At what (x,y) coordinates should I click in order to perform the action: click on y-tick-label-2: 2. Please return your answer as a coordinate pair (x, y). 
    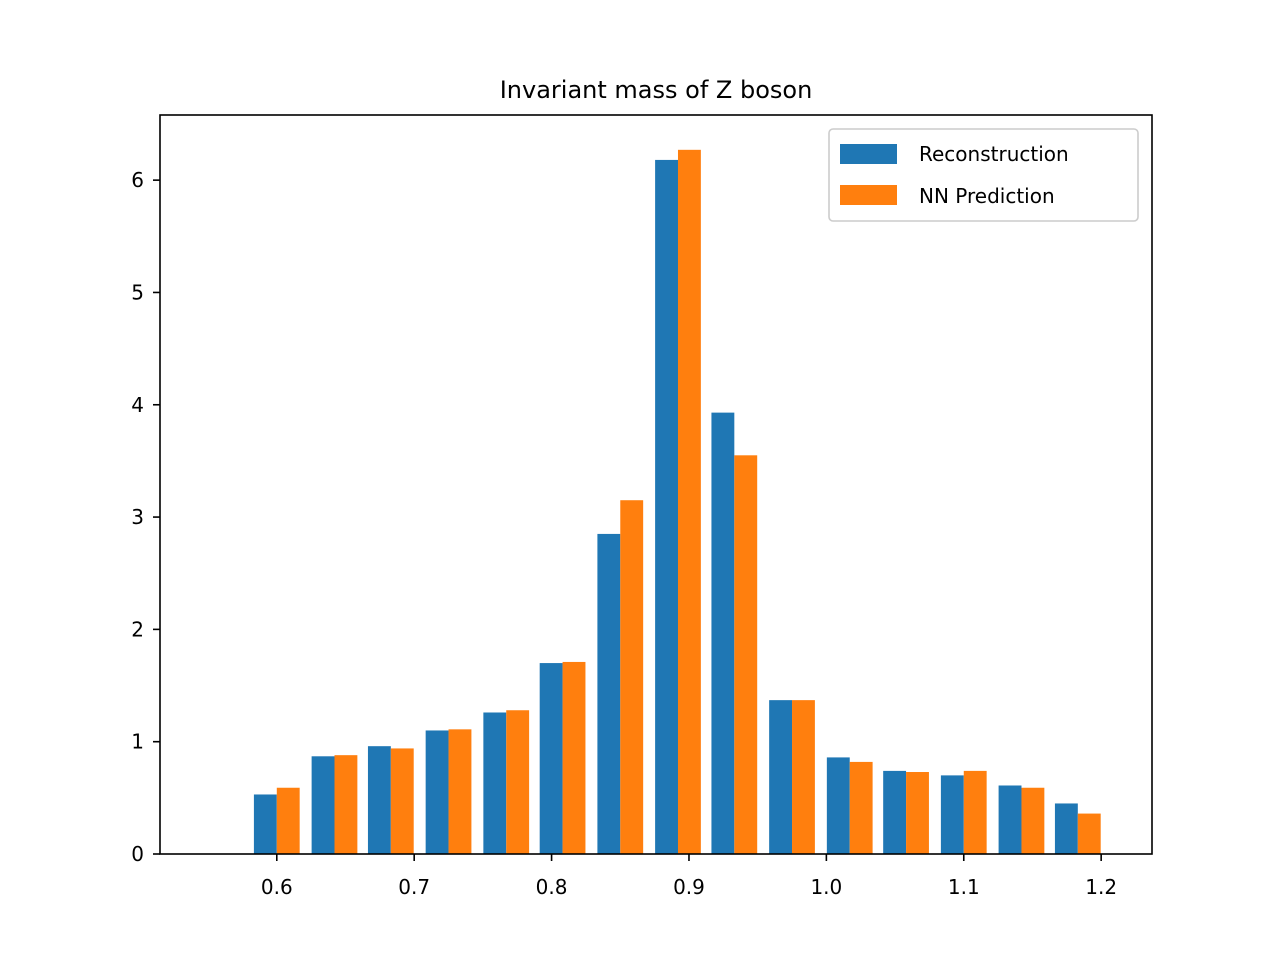
    Looking at the image, I should click on (137, 629).